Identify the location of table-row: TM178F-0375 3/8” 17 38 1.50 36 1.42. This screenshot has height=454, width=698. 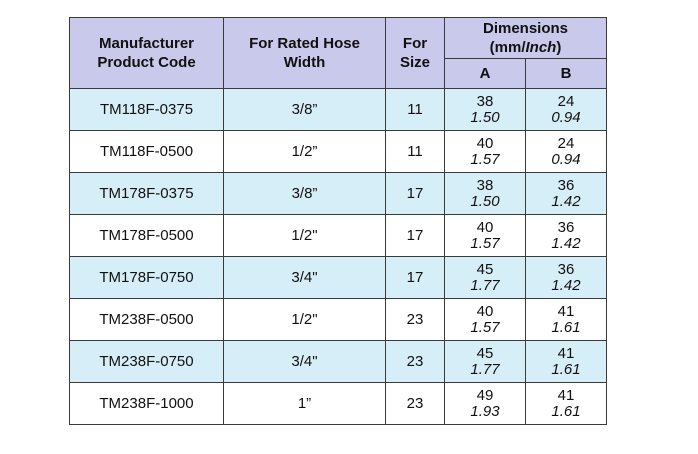
(338, 193).